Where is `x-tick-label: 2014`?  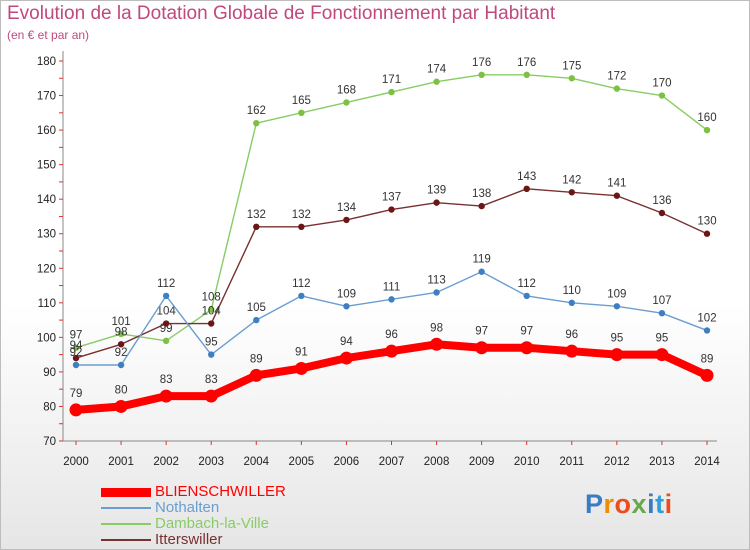
x-tick-label: 2014 is located at coordinates (707, 462).